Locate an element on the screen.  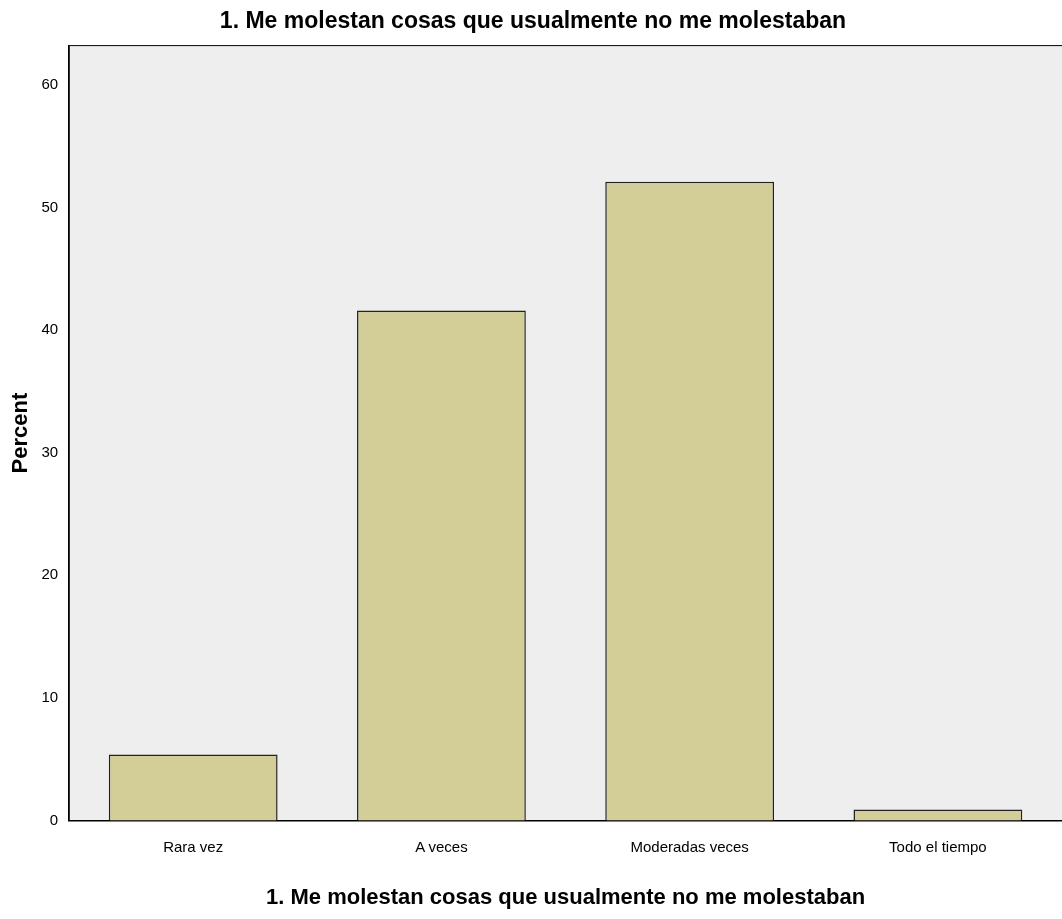
x-tick-label: Rara vez is located at coordinates (193, 846).